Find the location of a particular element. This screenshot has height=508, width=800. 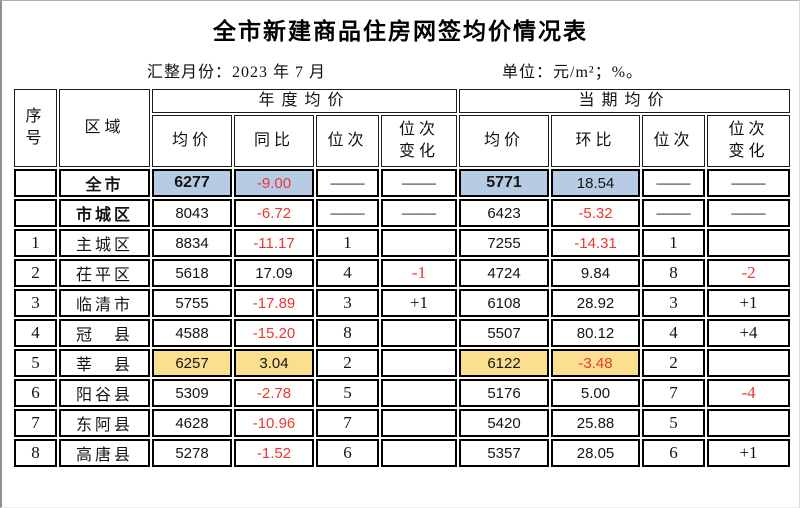

cell-seq: 7 is located at coordinates (35, 423).